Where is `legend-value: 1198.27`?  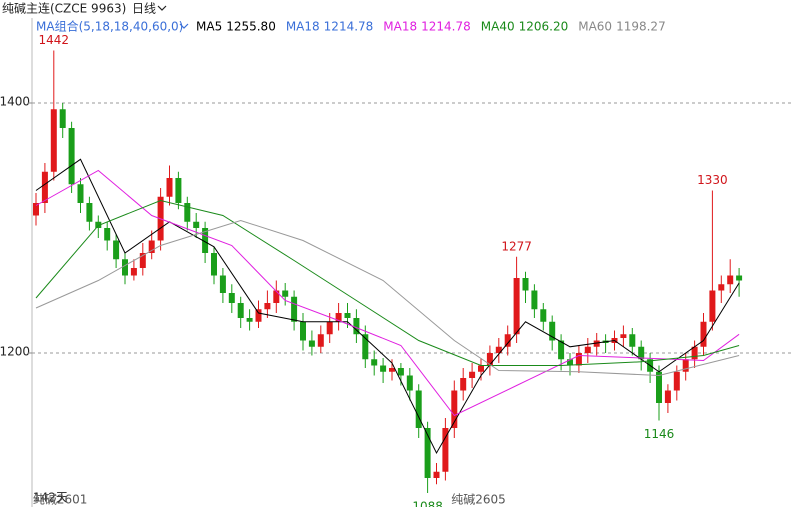
legend-value: 1198.27 is located at coordinates (641, 27).